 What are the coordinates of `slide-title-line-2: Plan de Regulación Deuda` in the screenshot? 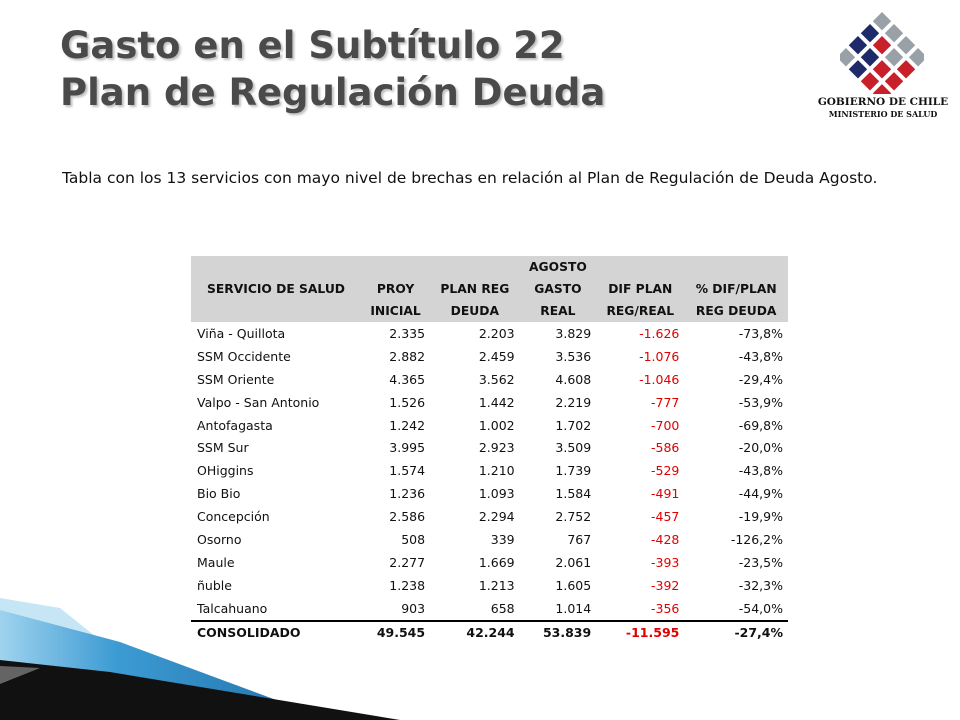 It's located at (333, 92).